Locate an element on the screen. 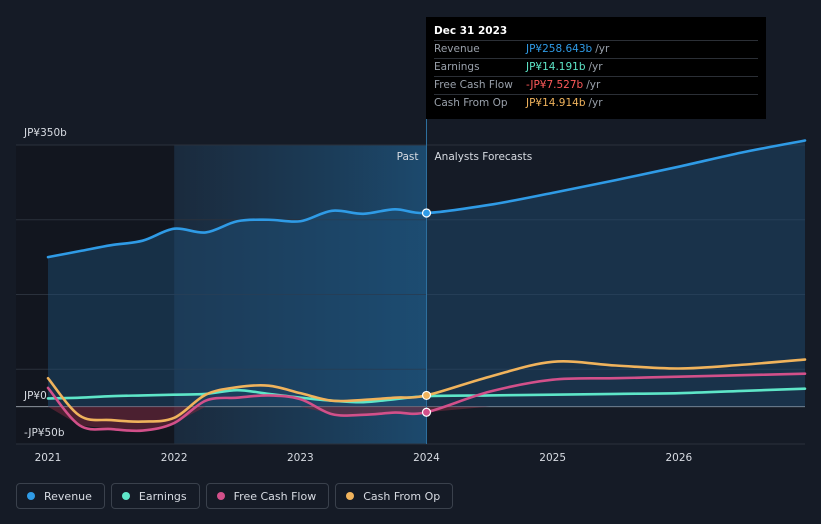 This screenshot has height=524, width=821. tooltip-row-free-cash-flow: Free Cash Flow -JP¥7.527b /yr is located at coordinates (596, 85).